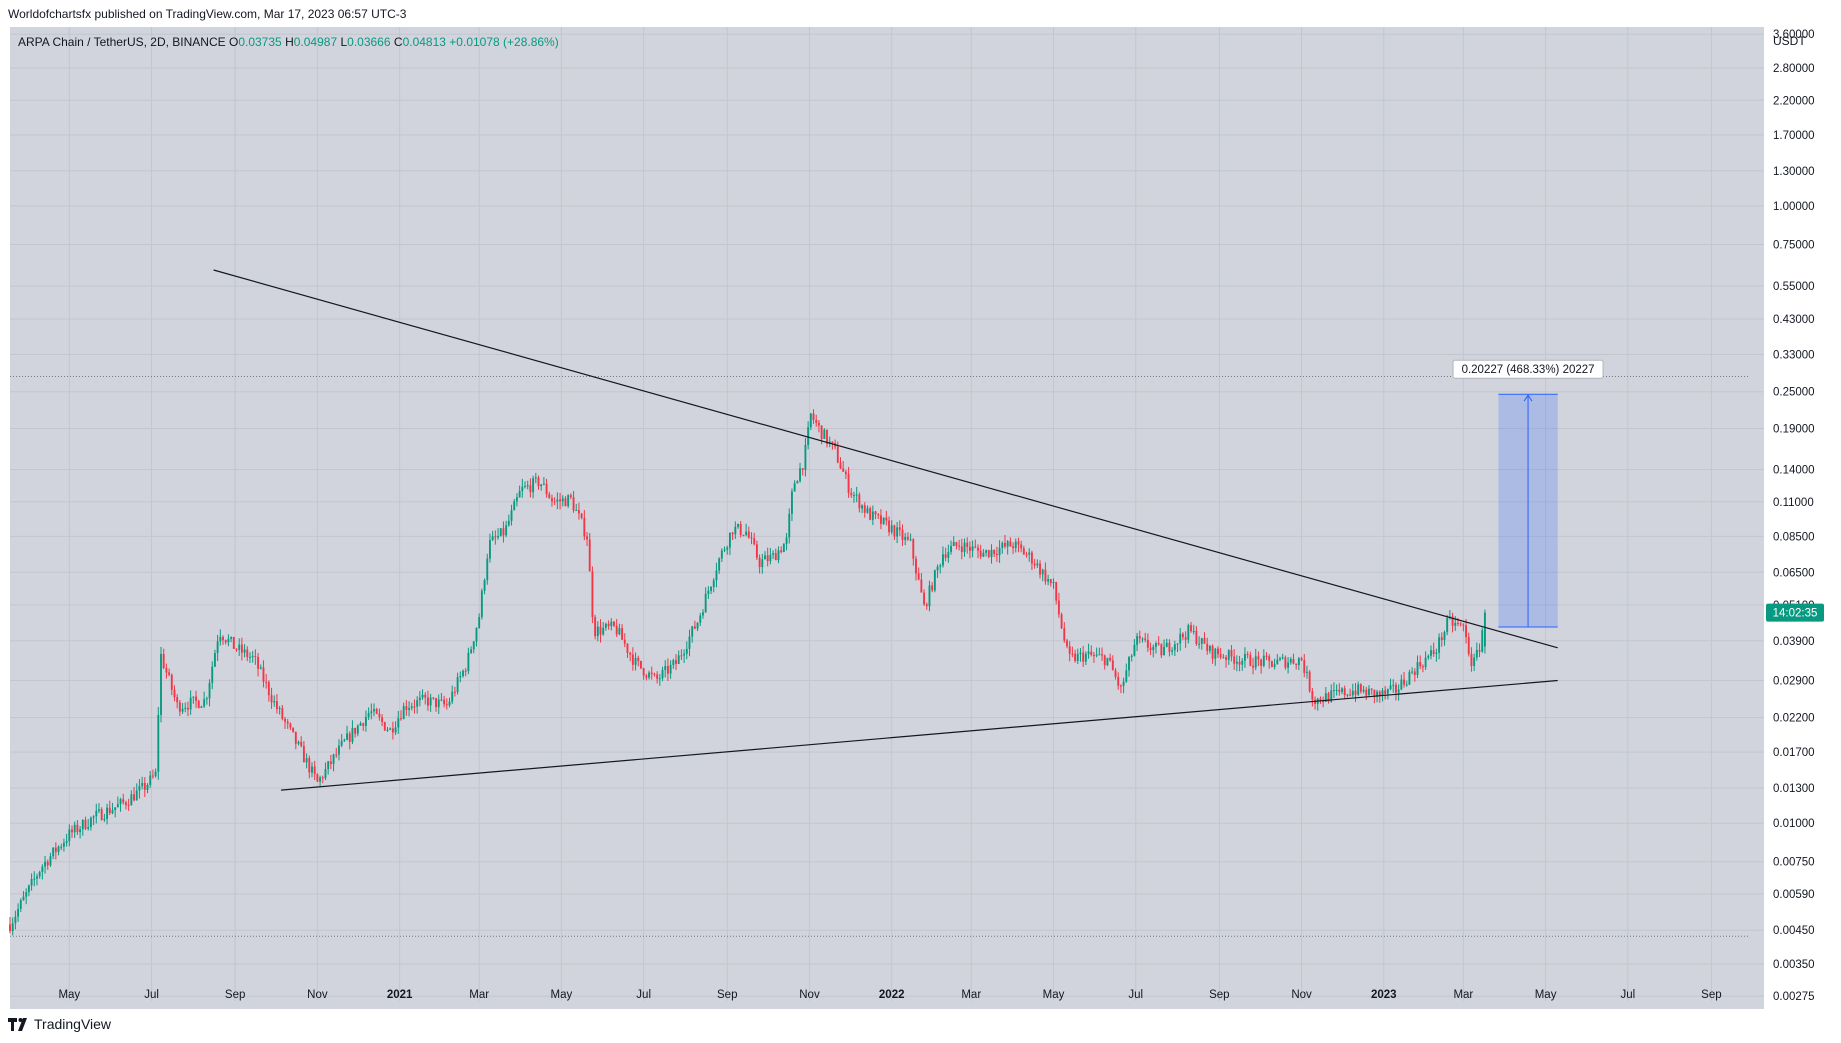 The width and height of the screenshot is (1841, 1043). What do you see at coordinates (1794, 931) in the screenshot?
I see `y-tick-label: 0.00450` at bounding box center [1794, 931].